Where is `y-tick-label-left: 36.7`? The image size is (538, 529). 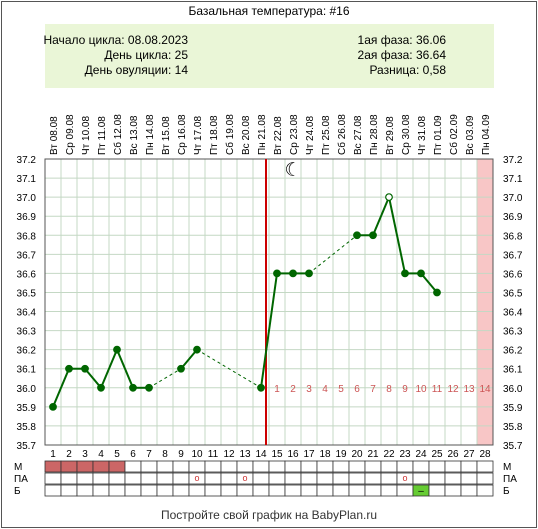 y-tick-label-left: 36.7 is located at coordinates (27, 255).